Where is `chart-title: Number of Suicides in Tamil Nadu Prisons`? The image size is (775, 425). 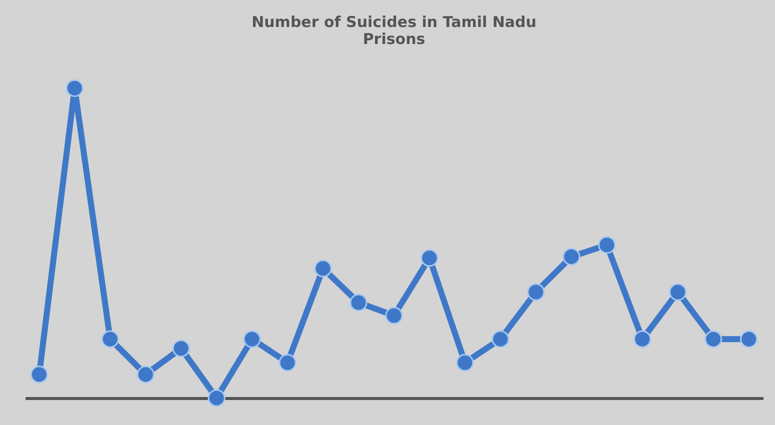
chart-title: Number of Suicides in Tamil Nadu Prisons is located at coordinates (394, 30).